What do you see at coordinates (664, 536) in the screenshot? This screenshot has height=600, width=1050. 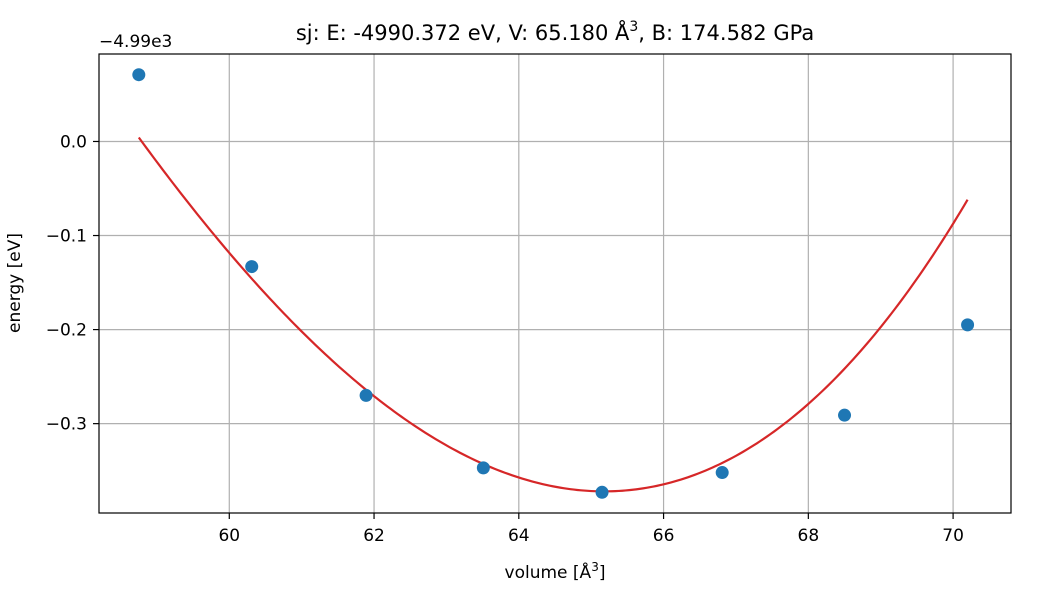 I see `x-tick-label: 66` at bounding box center [664, 536].